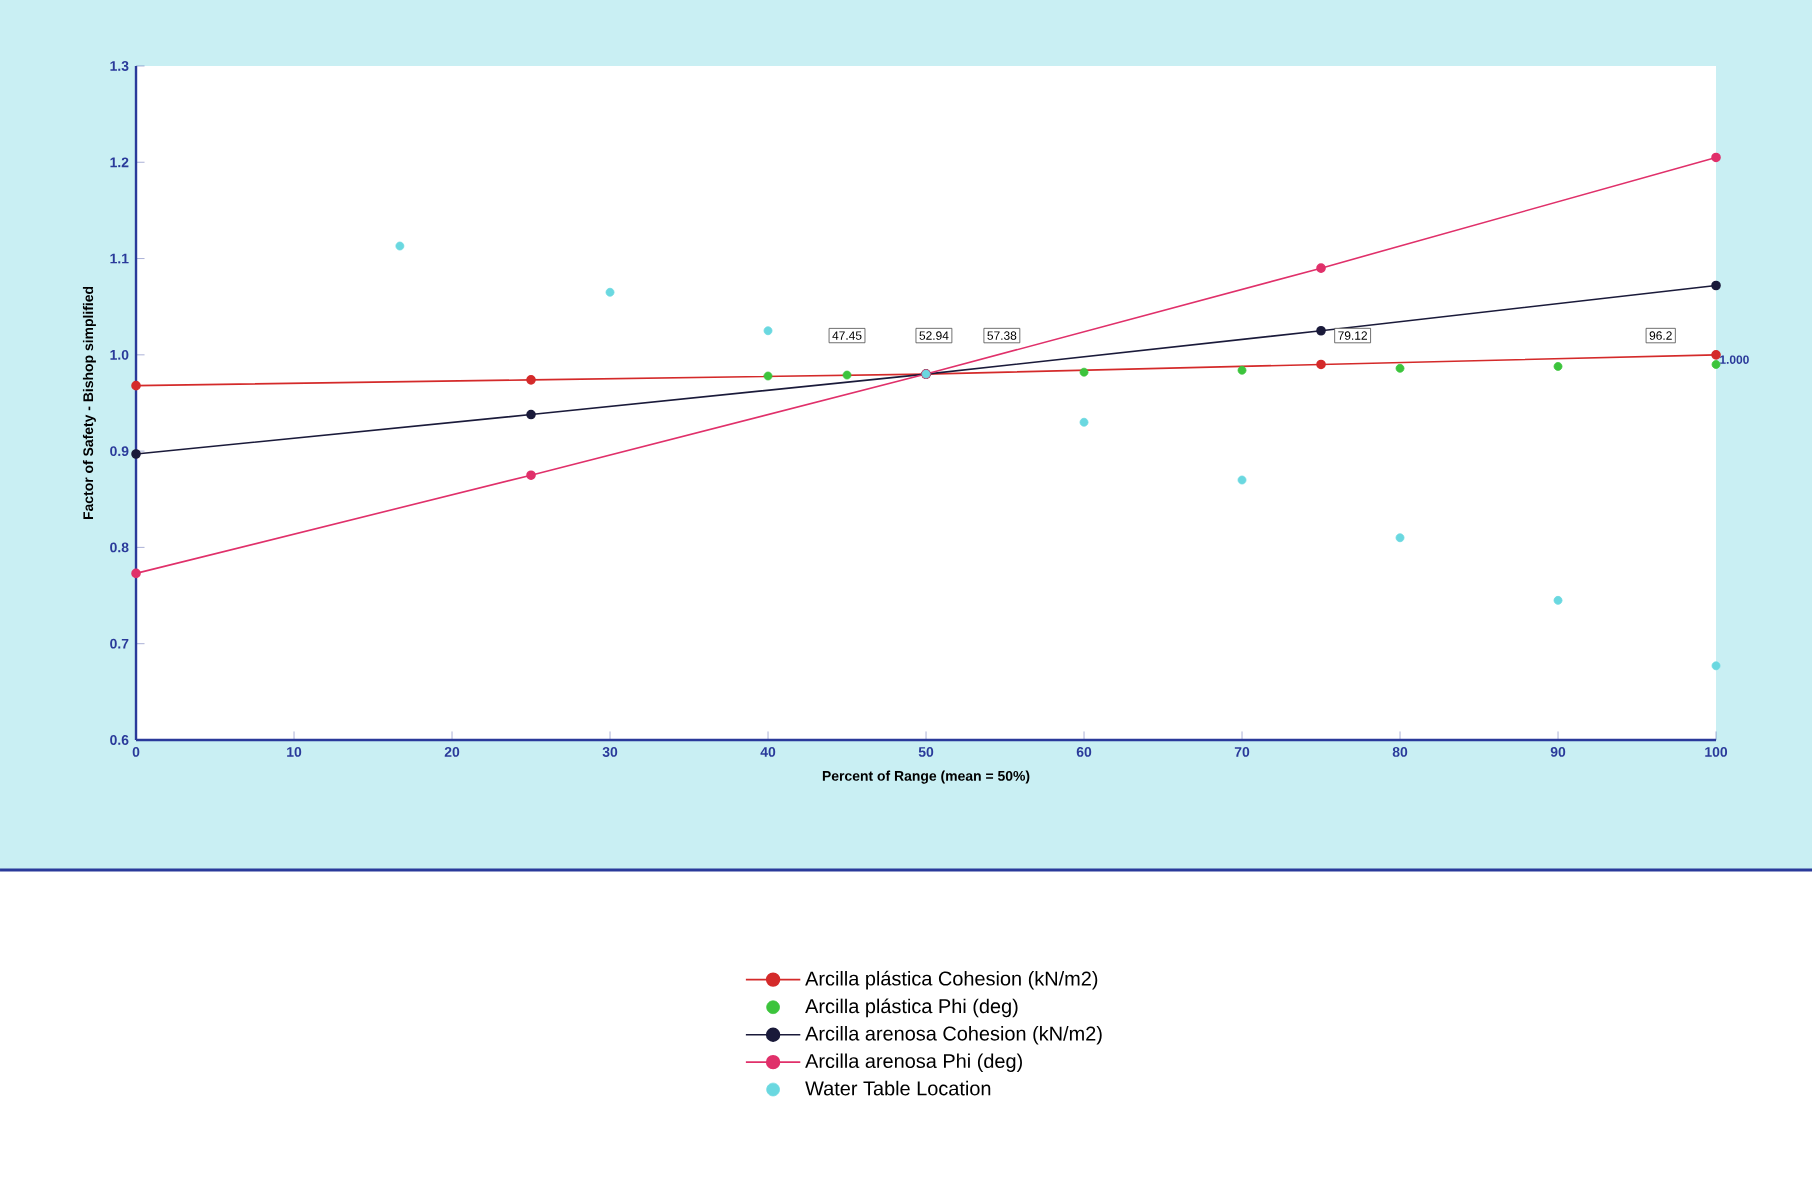  I want to click on legend-label: Arcilla plástica Cohesion (kN/m2), so click(951, 980).